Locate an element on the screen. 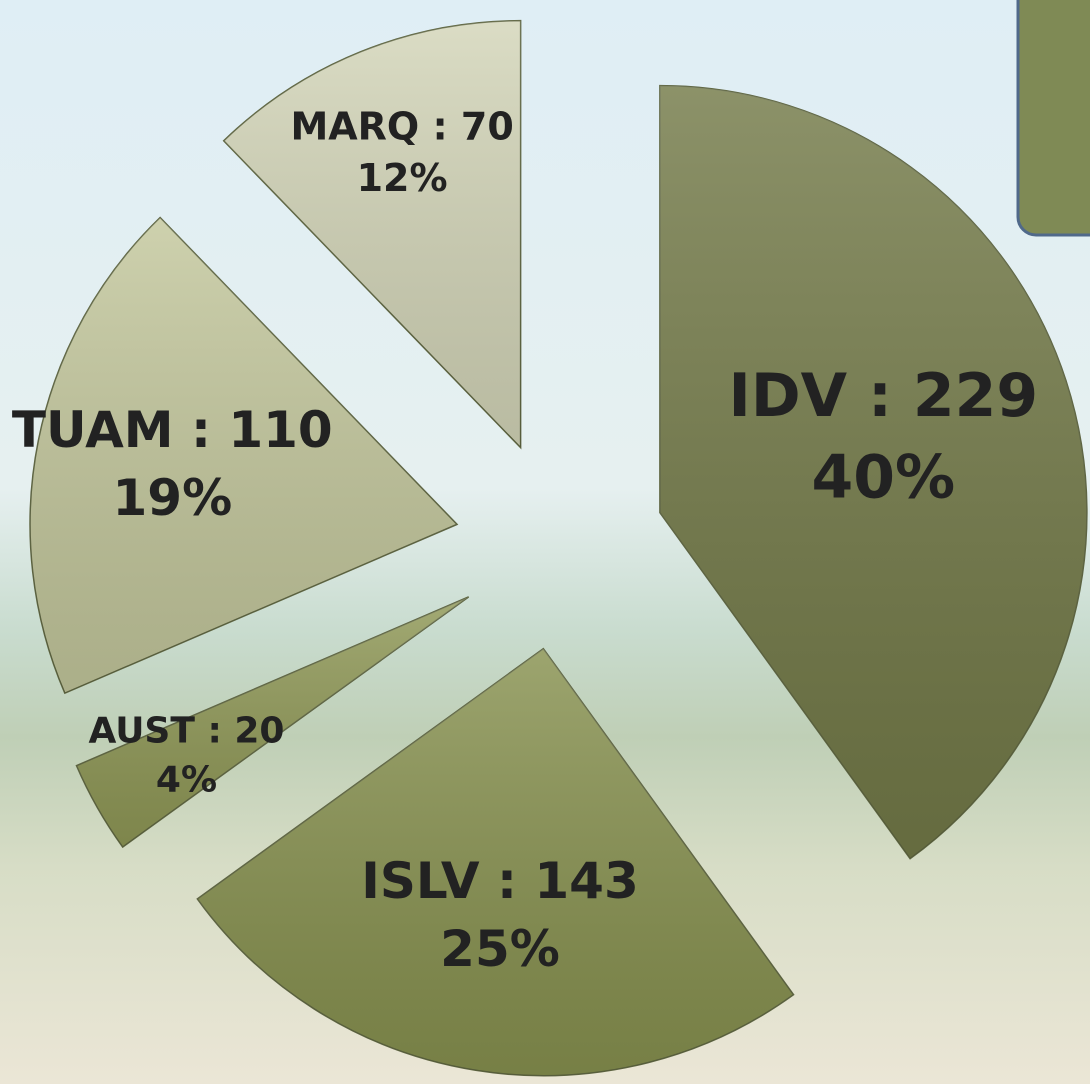  slice-label: IDV : 229 is located at coordinates (884, 396).